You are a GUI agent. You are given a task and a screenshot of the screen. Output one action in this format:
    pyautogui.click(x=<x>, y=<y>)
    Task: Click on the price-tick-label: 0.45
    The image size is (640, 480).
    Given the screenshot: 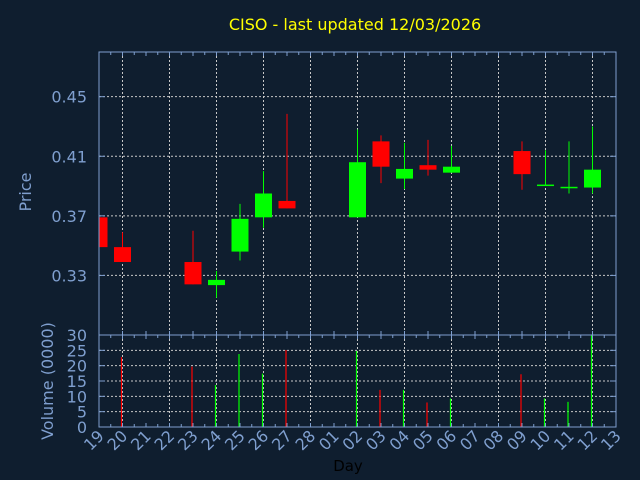 What is the action you would take?
    pyautogui.click(x=69, y=97)
    